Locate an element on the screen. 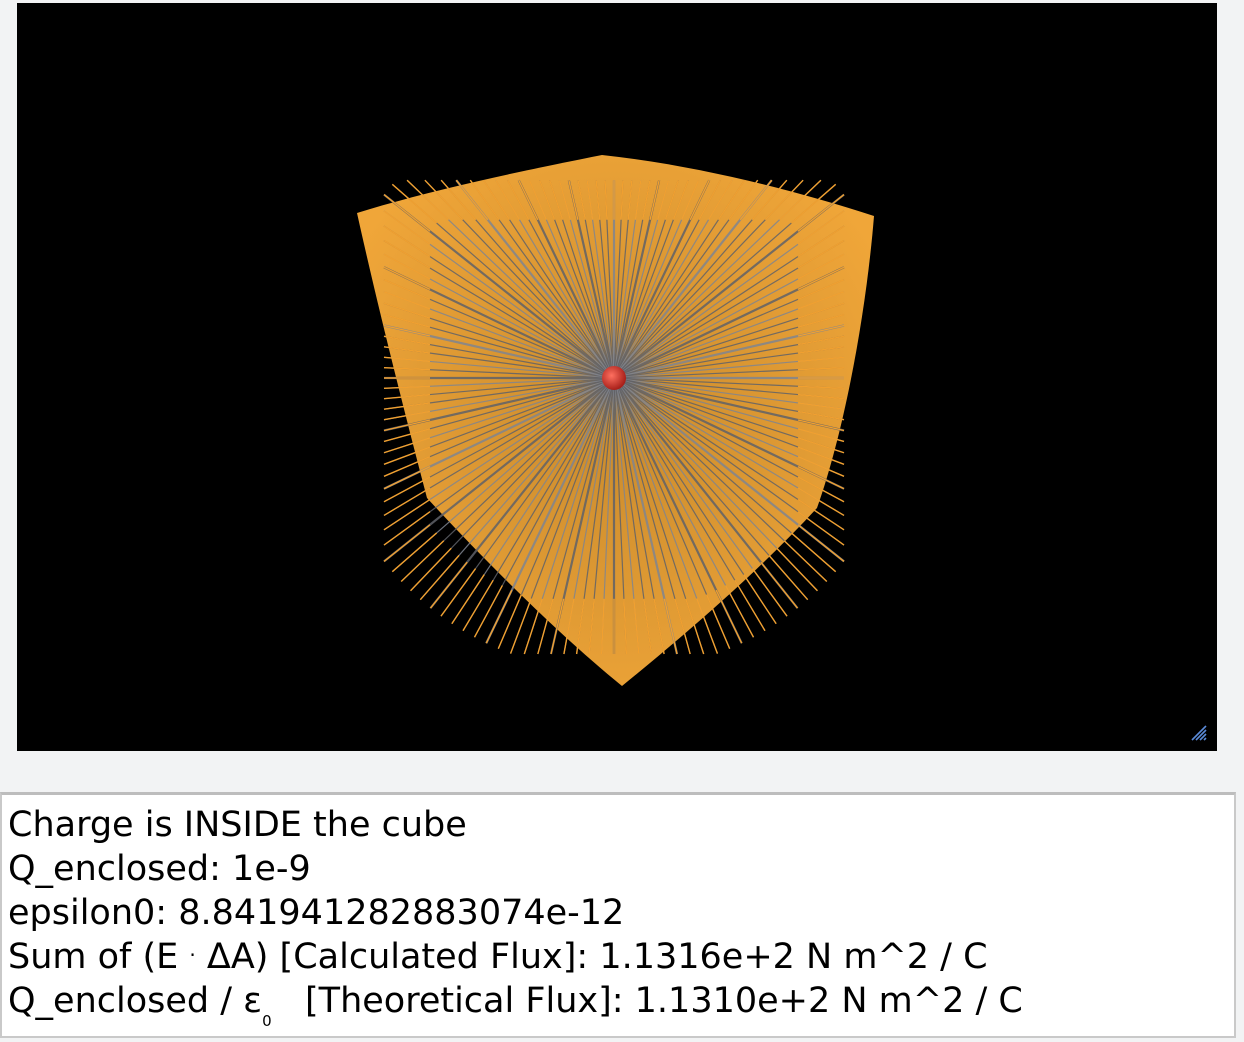  q-enclosed-text: Q_enclosed: 1e-9 is located at coordinates (159, 869).